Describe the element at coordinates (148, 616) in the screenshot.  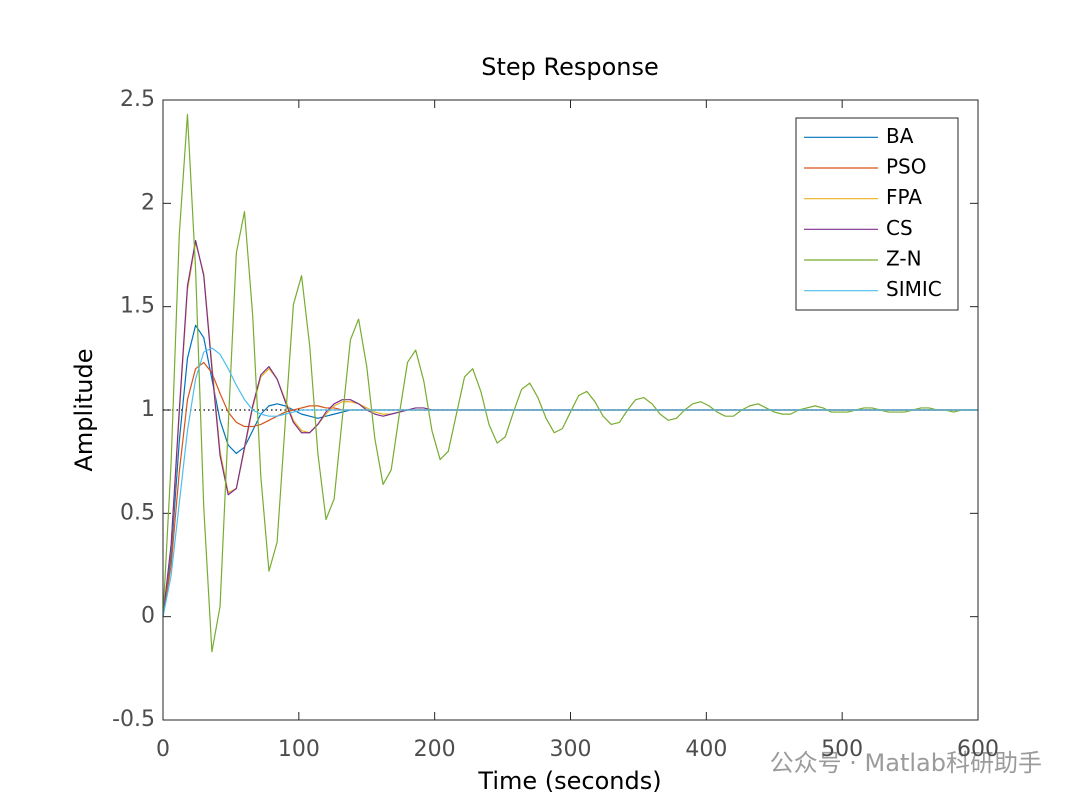
I see `y-tick-label: 0` at that location.